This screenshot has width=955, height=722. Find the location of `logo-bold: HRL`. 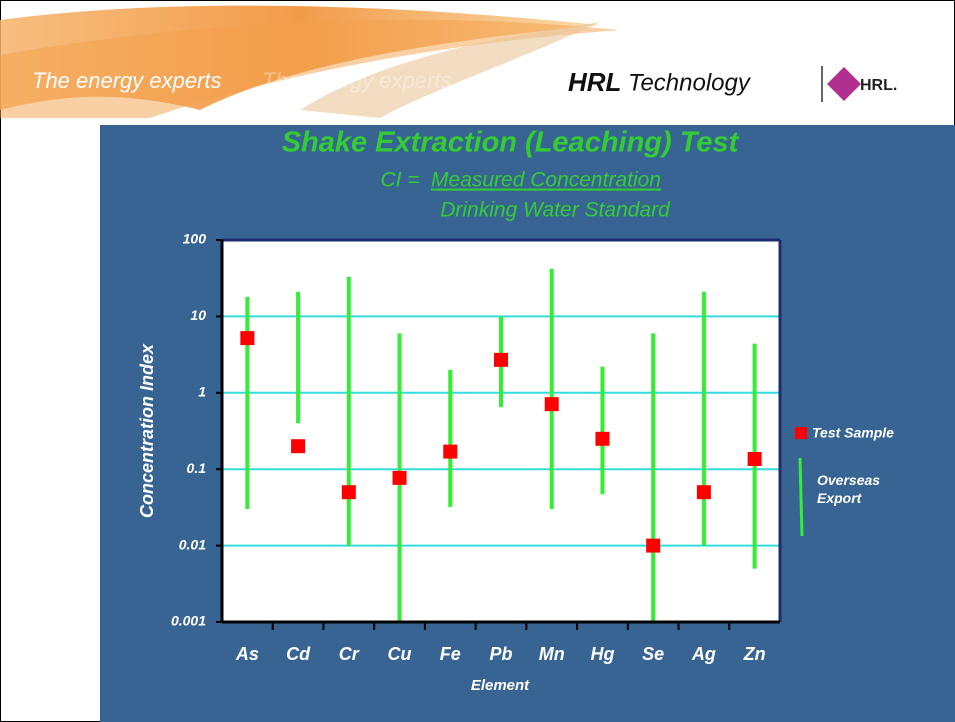

logo-bold: HRL is located at coordinates (594, 82).